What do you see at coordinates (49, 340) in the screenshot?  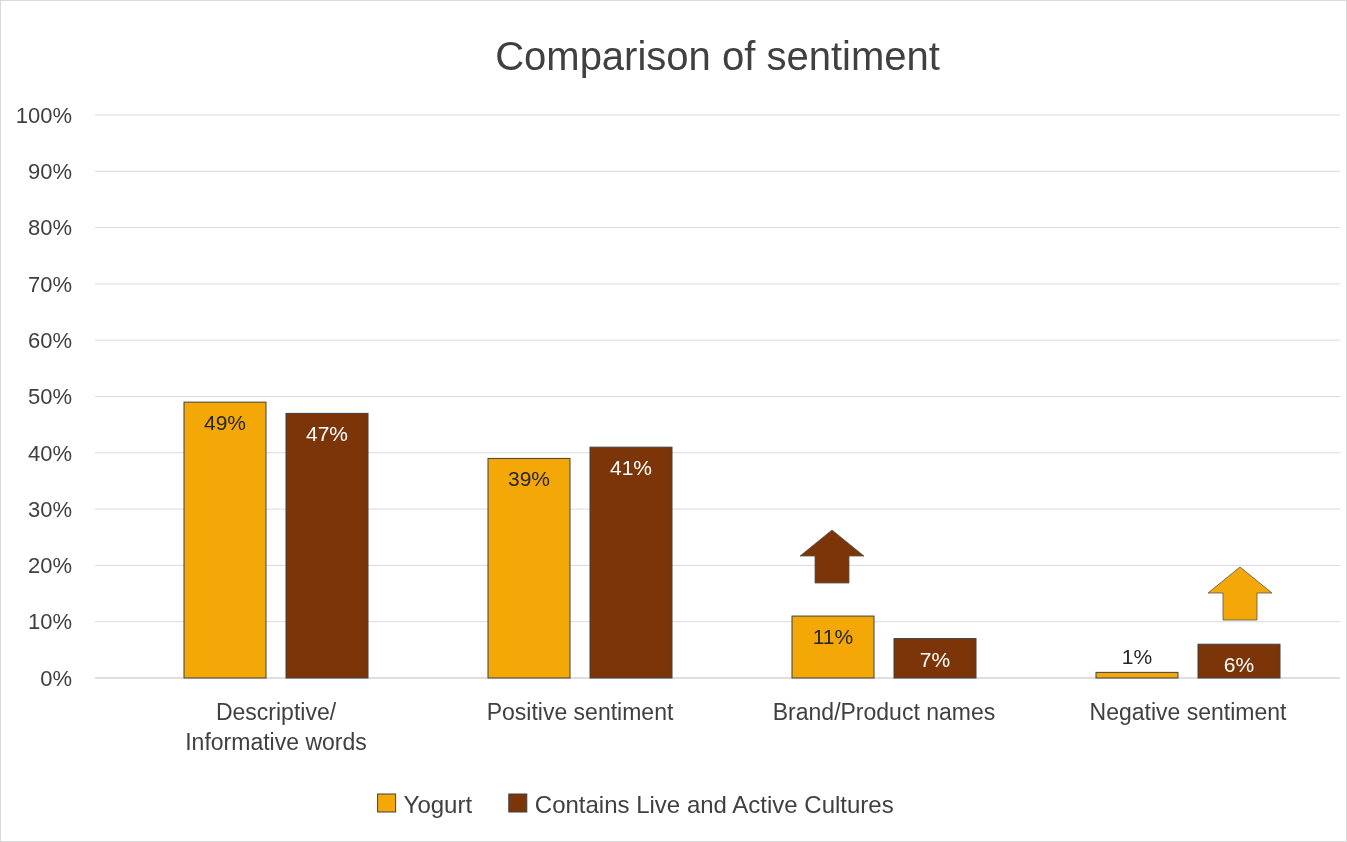 I see `y-tick-label: 60%` at bounding box center [49, 340].